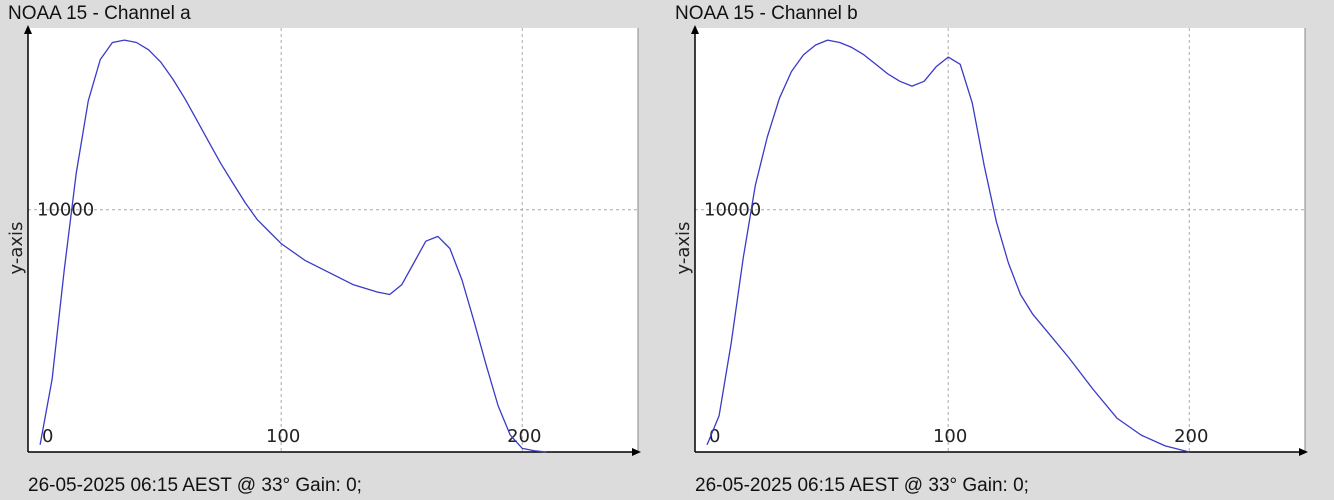 This screenshot has height=500, width=1334. Describe the element at coordinates (99, 13) in the screenshot. I see `chart-title: NOAA 15 - Channel a` at that location.